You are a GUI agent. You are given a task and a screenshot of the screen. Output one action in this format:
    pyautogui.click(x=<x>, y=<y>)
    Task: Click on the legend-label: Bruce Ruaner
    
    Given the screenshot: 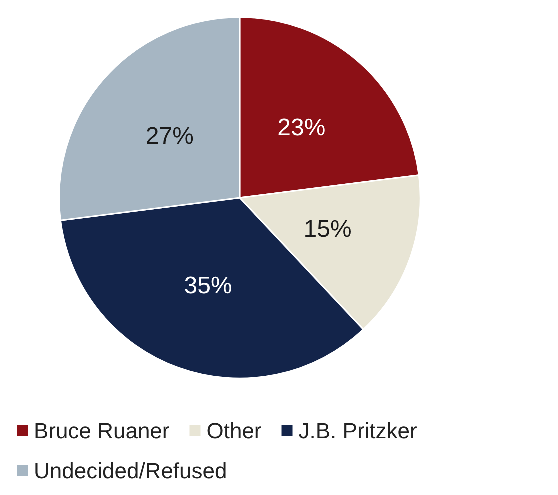 What is the action you would take?
    pyautogui.click(x=102, y=431)
    